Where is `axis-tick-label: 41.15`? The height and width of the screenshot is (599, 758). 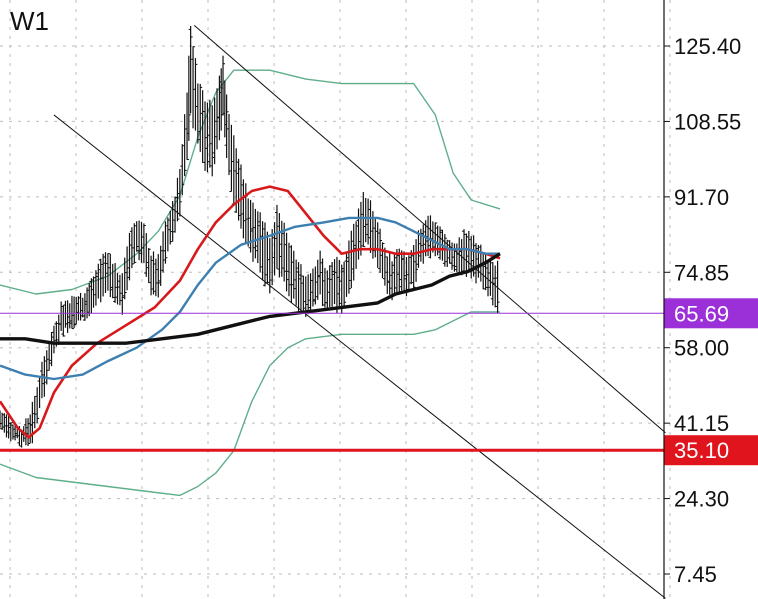
axis-tick-label: 41.15 is located at coordinates (701, 423).